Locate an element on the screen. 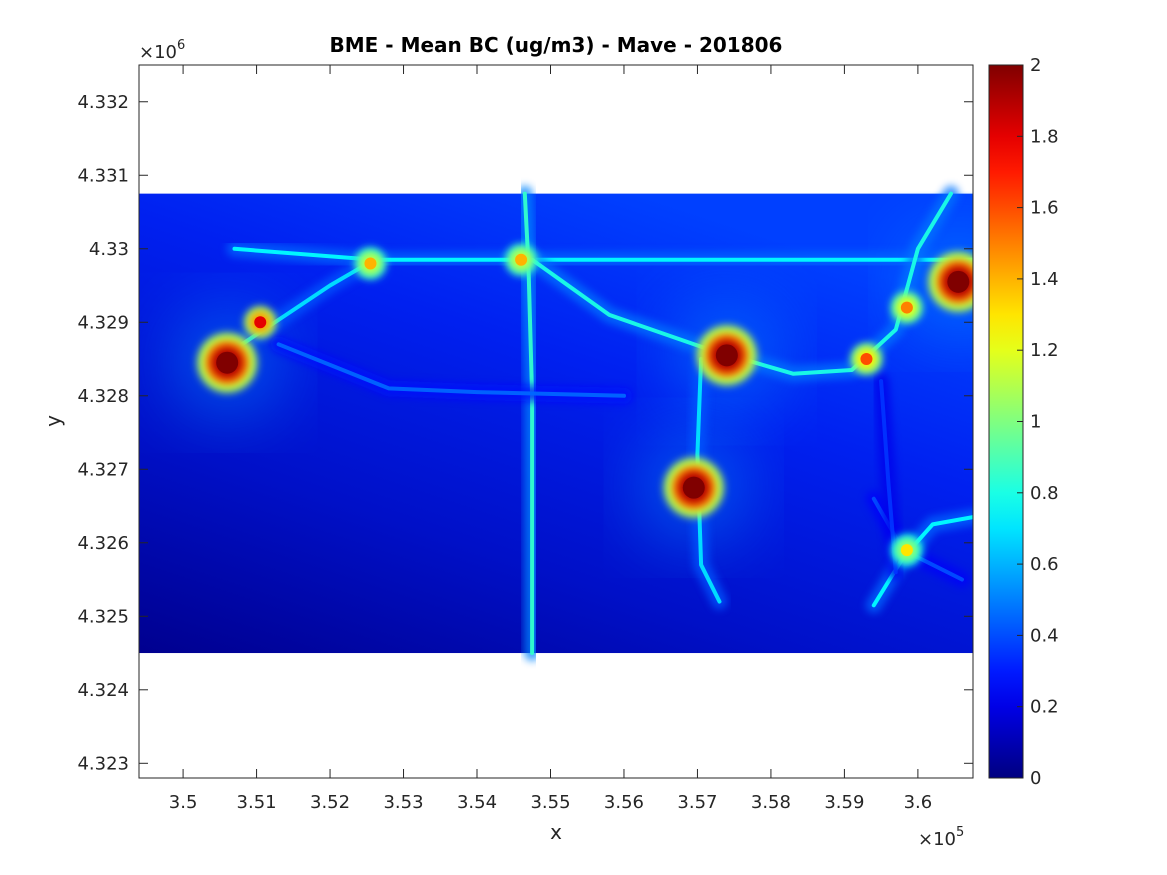 This screenshot has width=1167, height=875. colorbar-axis: 0 0.2 0.4 0.6 0.8 1 1.2 1.4 1.6 1.8 2 is located at coordinates (1038, 422).